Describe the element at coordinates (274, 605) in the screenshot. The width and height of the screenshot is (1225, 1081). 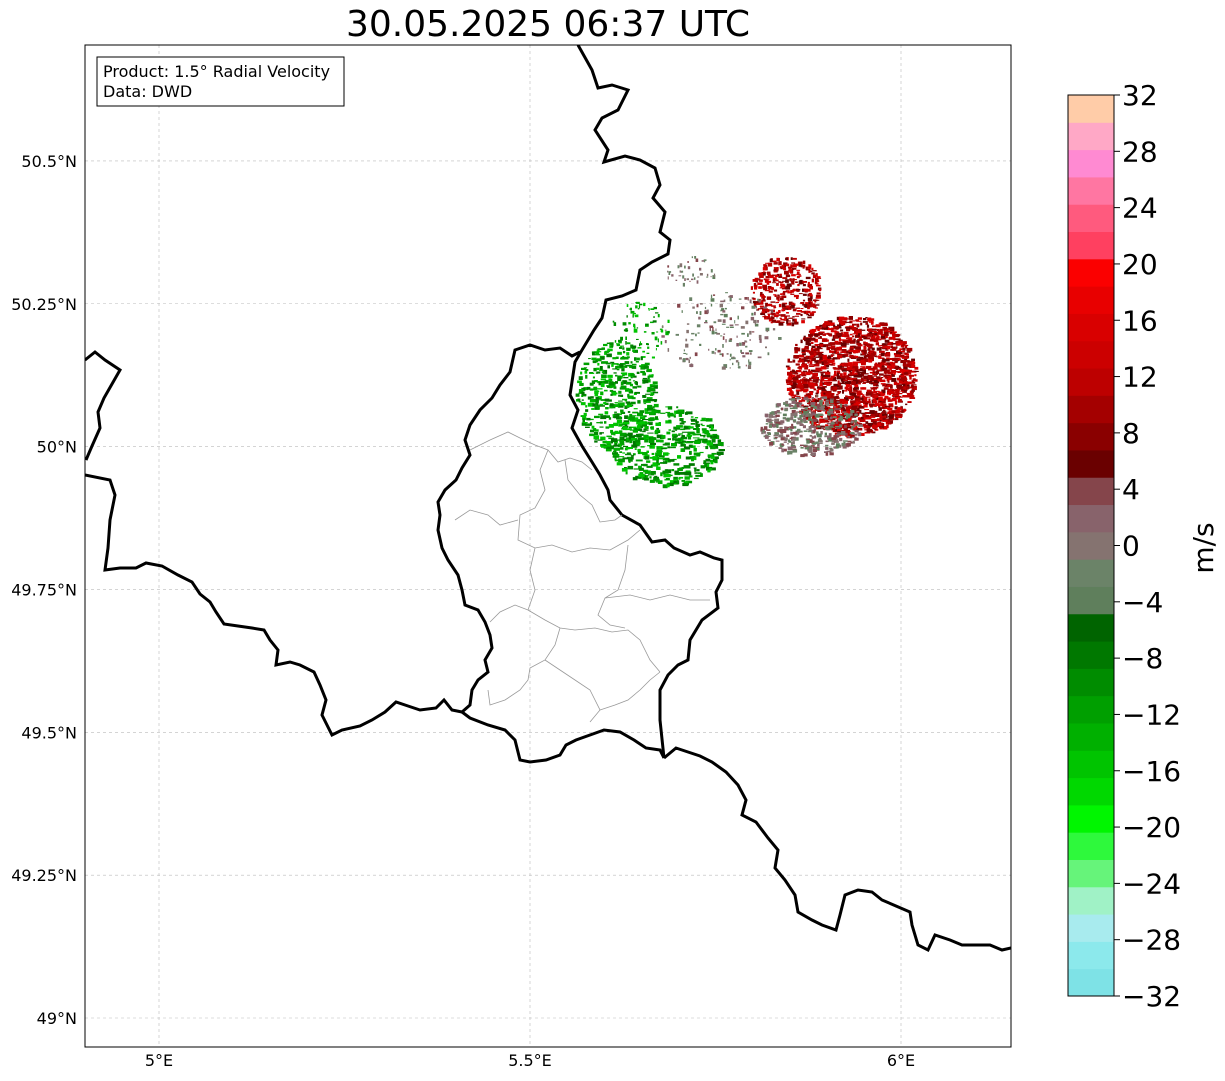
I see `border-belgium-france` at that location.